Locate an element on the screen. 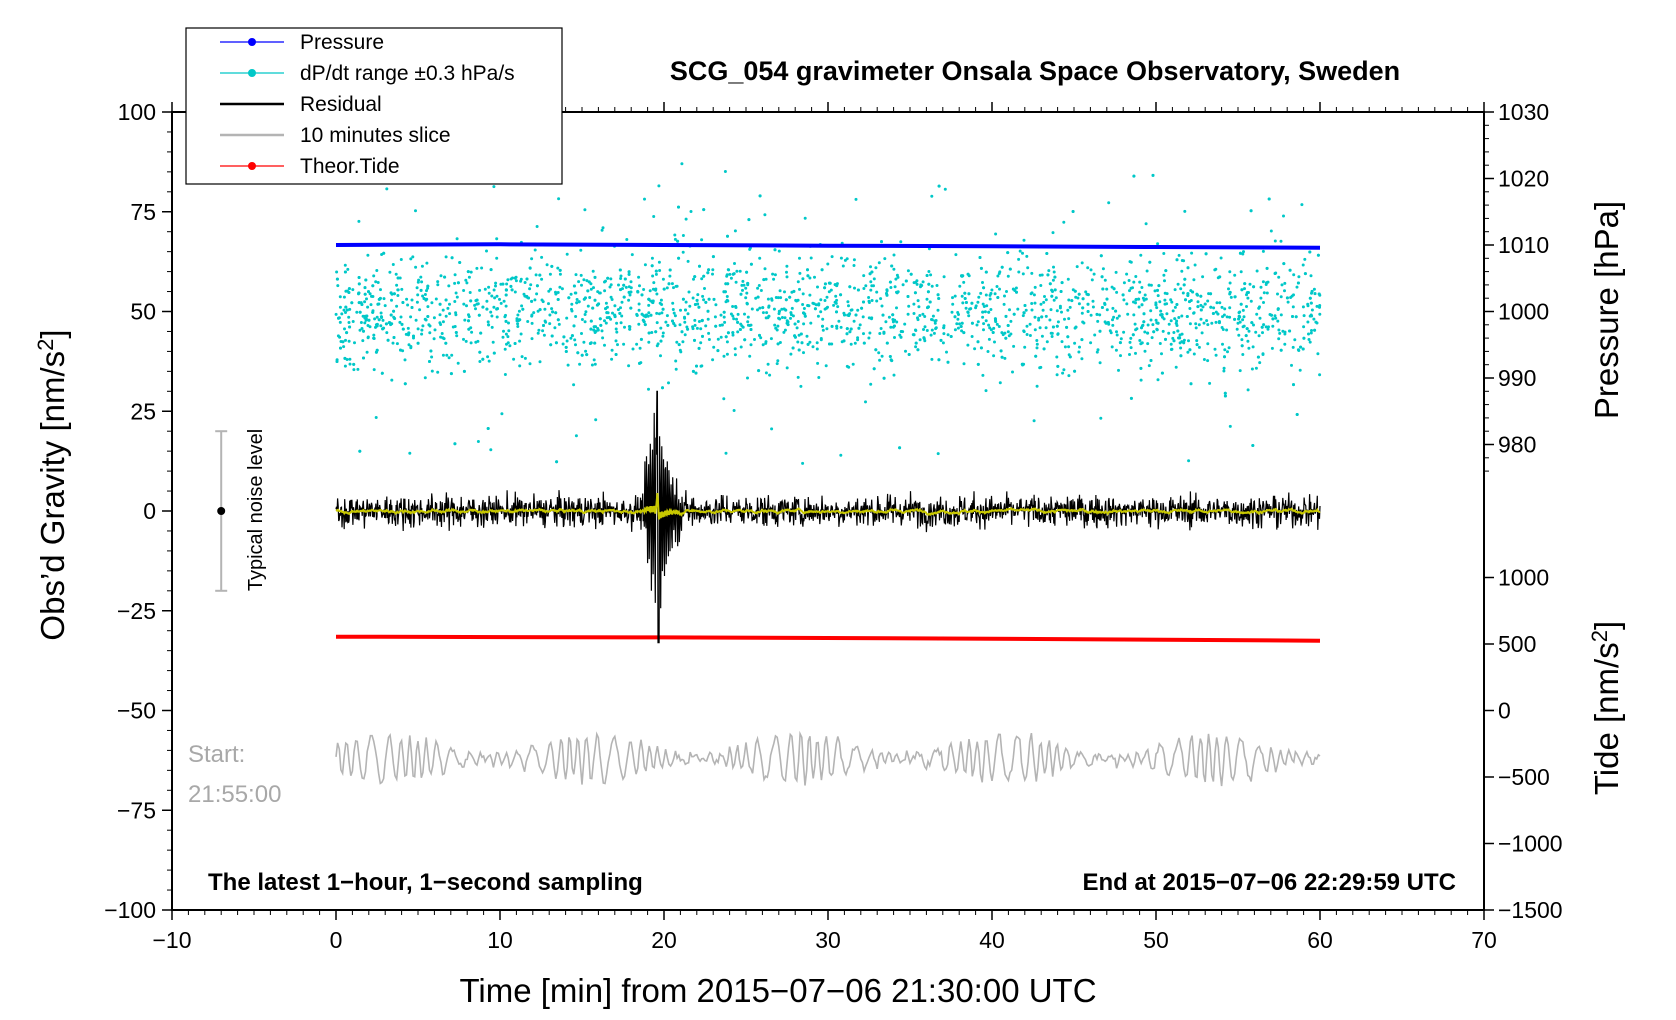 Image resolution: width=1676 pixels, height=1020 pixels. residual-line is located at coordinates (828, 517).